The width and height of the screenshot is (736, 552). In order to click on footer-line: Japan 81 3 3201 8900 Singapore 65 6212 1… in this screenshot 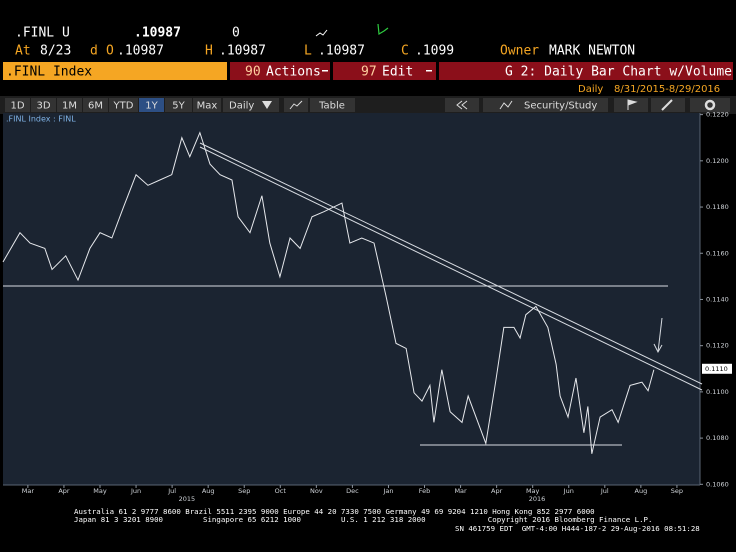, I will do `click(363, 519)`.